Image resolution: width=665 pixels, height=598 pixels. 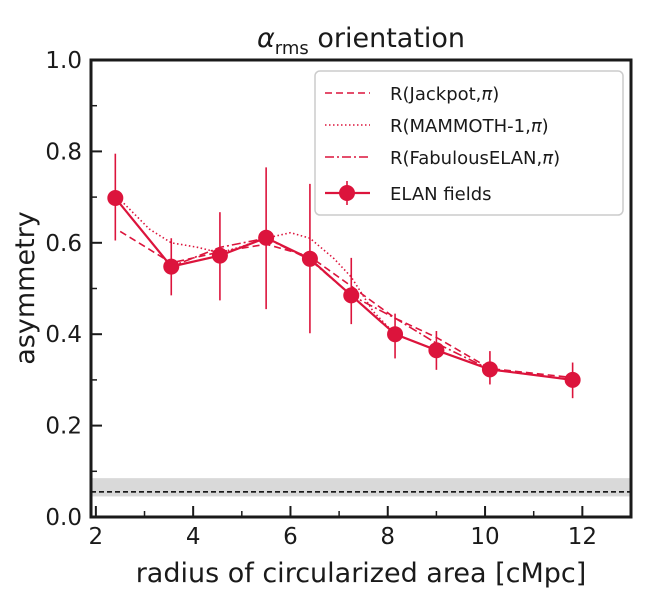 What do you see at coordinates (63, 427) in the screenshot?
I see `y-tick-label: 0.2` at bounding box center [63, 427].